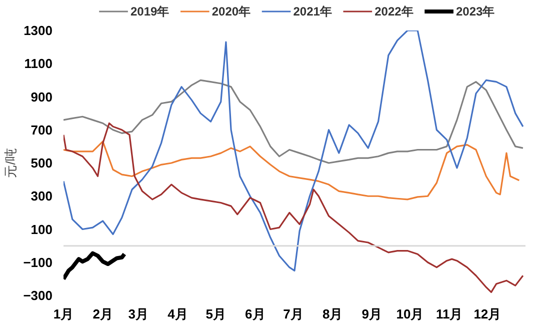 Image resolution: width=550 pixels, height=330 pixels. I want to click on x-tick-label: 2月, so click(102, 314).